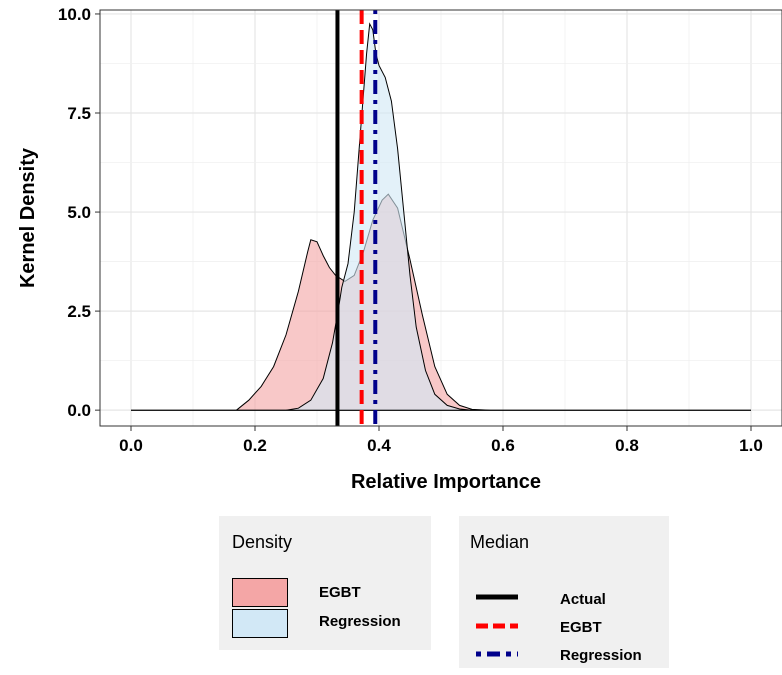 The width and height of the screenshot is (782, 675). I want to click on x-axis-title: Relative Importance, so click(446, 482).